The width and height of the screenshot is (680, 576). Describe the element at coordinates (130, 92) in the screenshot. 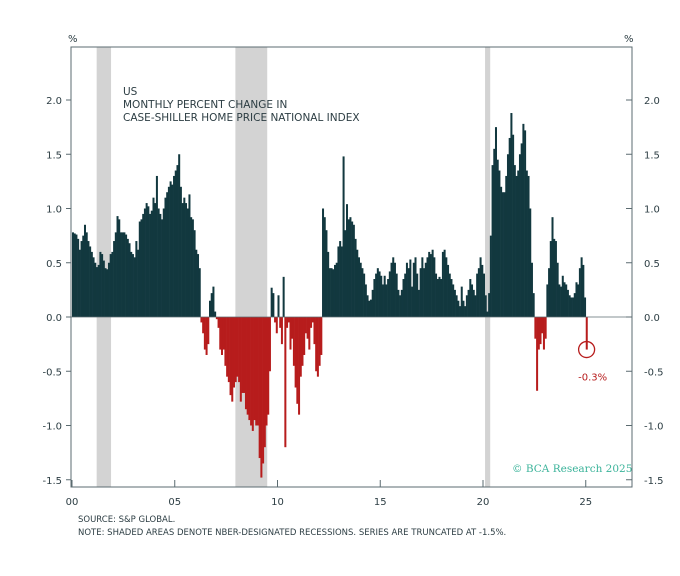

I see `chart-title: US` at that location.